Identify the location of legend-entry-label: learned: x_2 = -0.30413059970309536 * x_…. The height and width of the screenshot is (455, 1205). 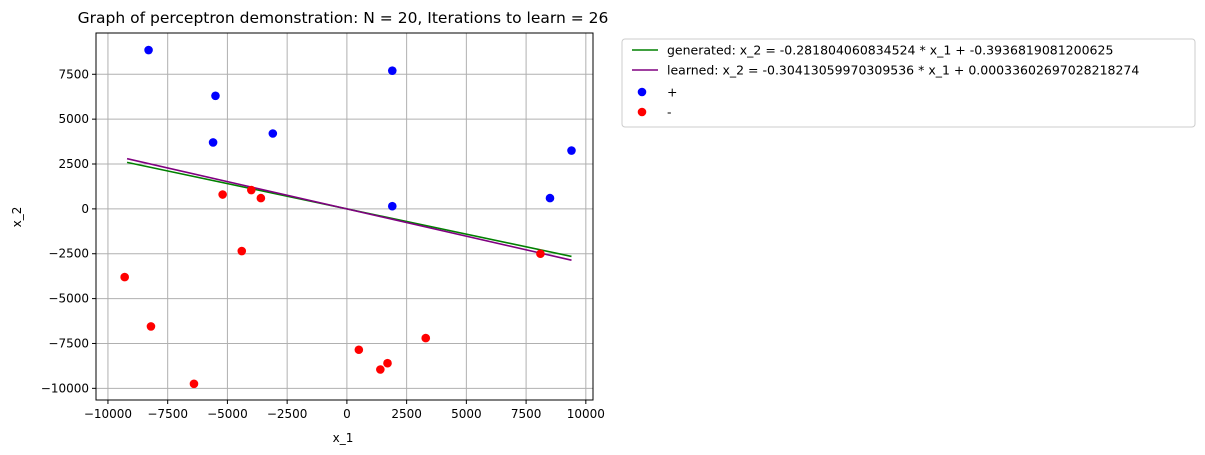
(903, 70).